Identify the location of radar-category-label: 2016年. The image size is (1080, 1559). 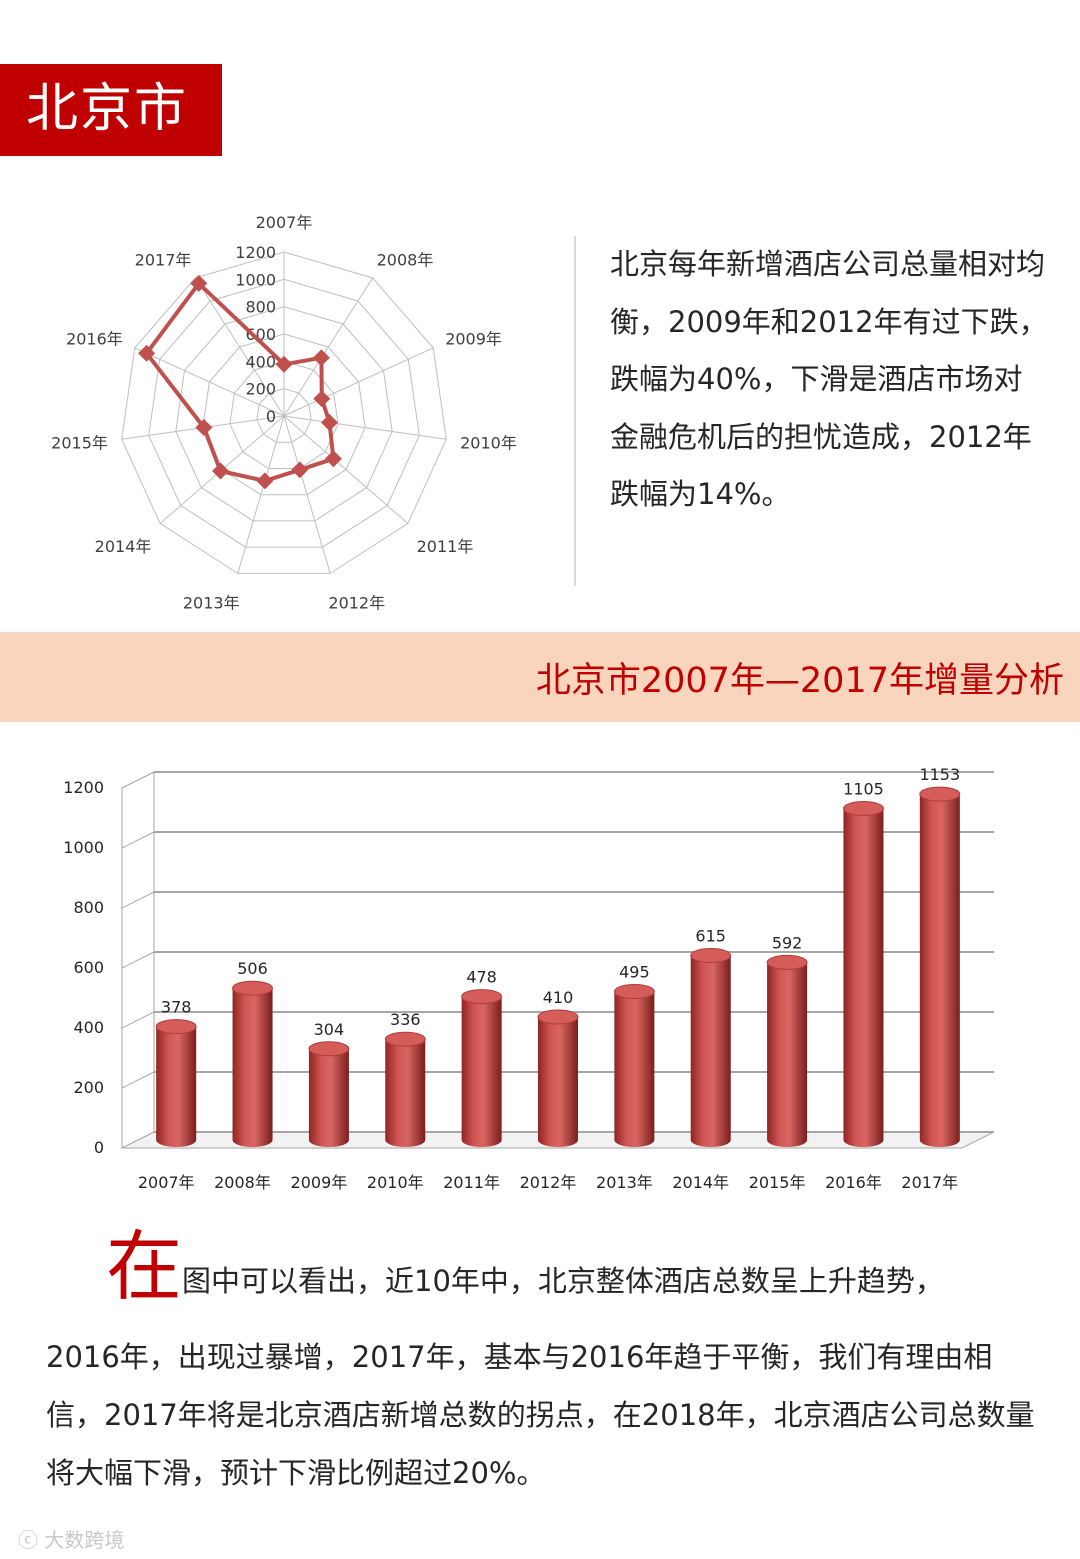
(94, 339).